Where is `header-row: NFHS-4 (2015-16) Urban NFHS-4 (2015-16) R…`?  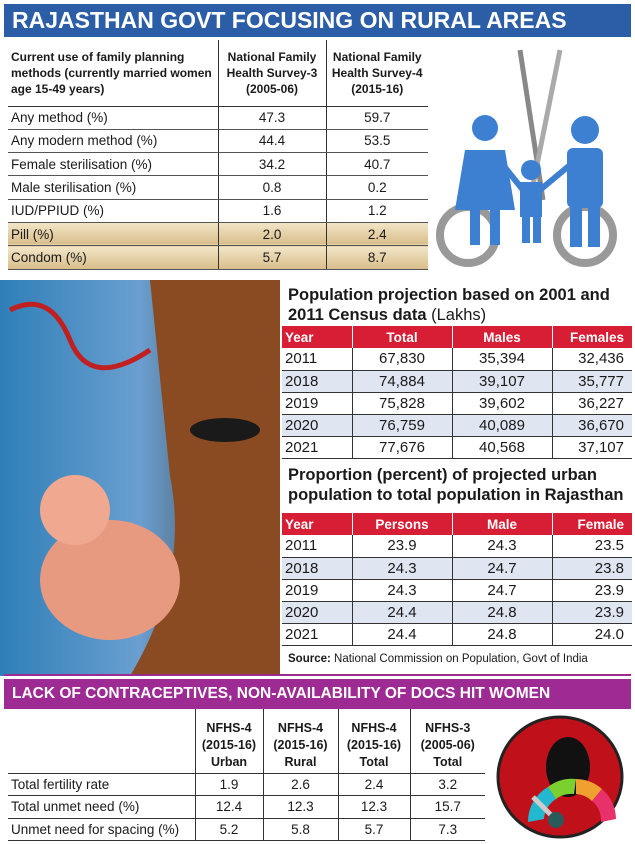 header-row: NFHS-4 (2015-16) Urban NFHS-4 (2015-16) R… is located at coordinates (246, 741).